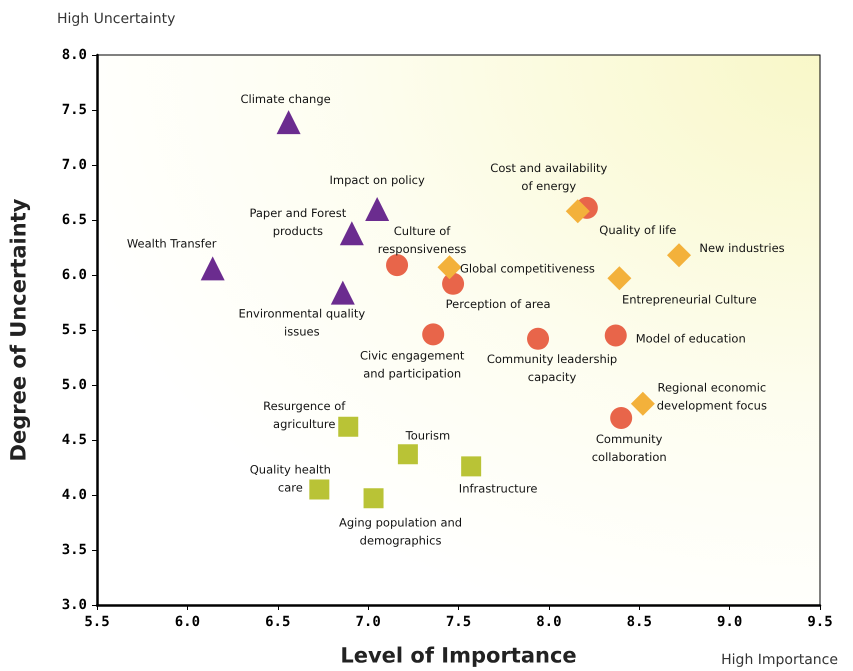 This screenshot has height=671, width=853. What do you see at coordinates (368, 622) in the screenshot?
I see `x-tick-label: 7.0` at bounding box center [368, 622].